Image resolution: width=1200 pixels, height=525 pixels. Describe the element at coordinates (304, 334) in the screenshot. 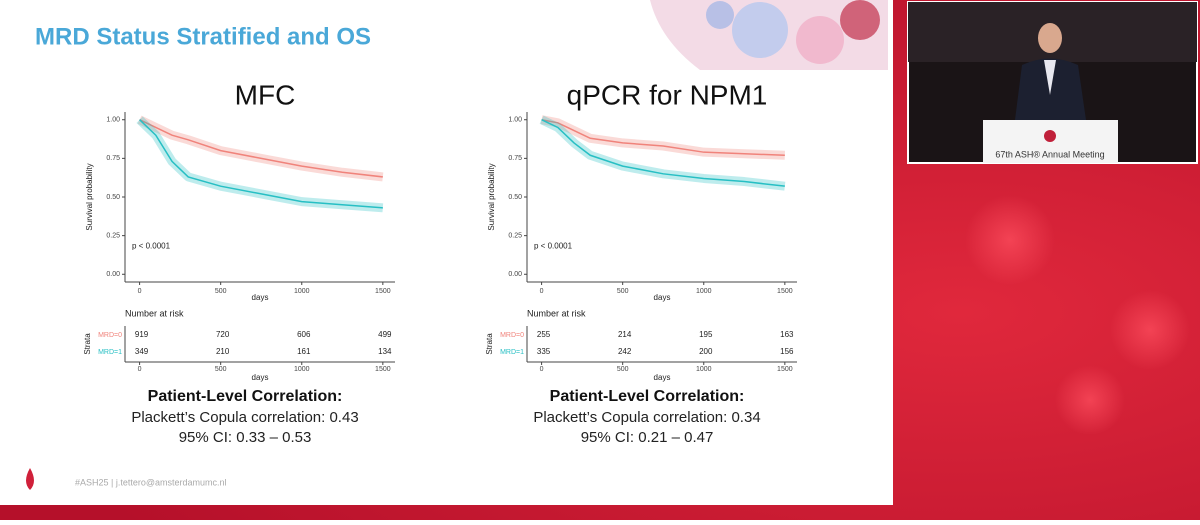

I see `at-risk-count: 606` at that location.